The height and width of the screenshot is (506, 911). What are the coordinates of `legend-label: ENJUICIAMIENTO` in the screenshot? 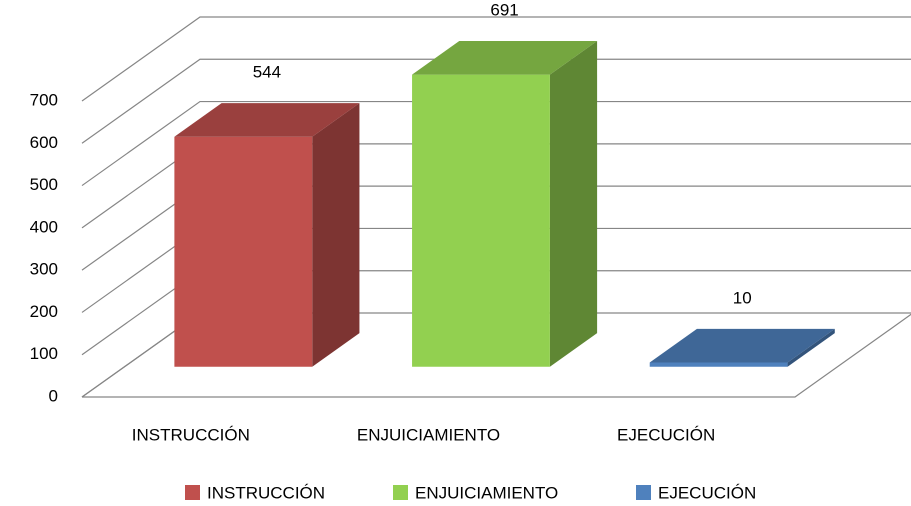 It's located at (486, 492).